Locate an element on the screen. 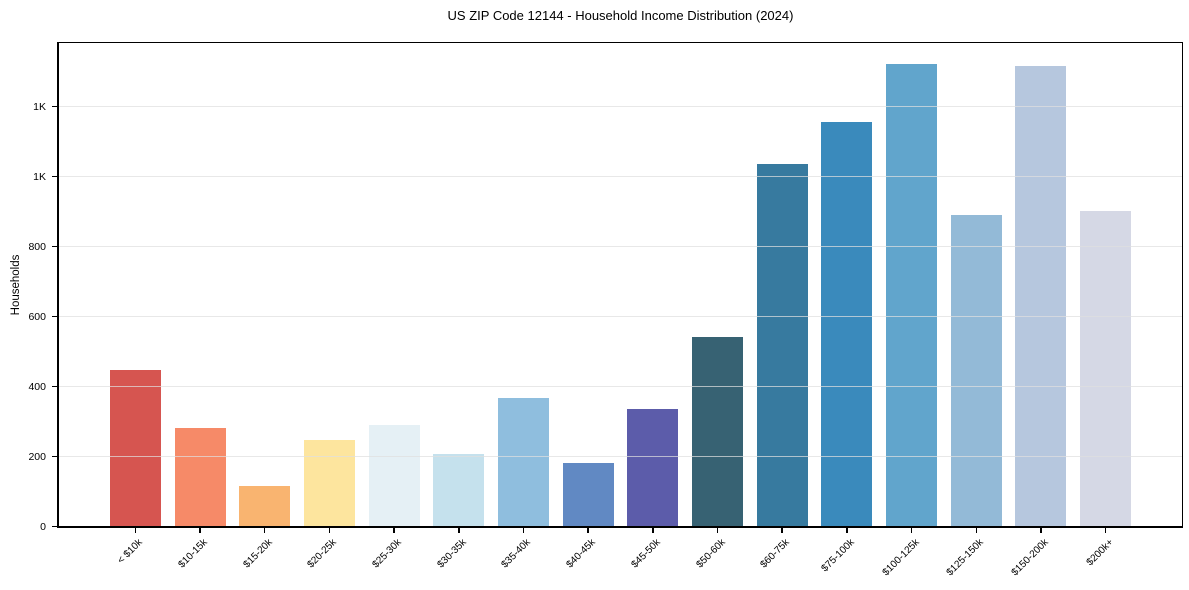 The height and width of the screenshot is (590, 1189). bar--35-40k is located at coordinates (523, 462).